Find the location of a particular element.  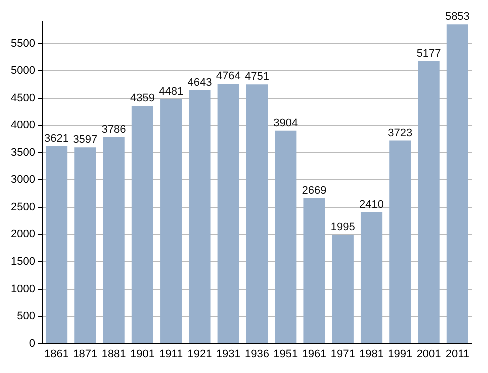

x-tick-label: 1861 is located at coordinates (57, 354).